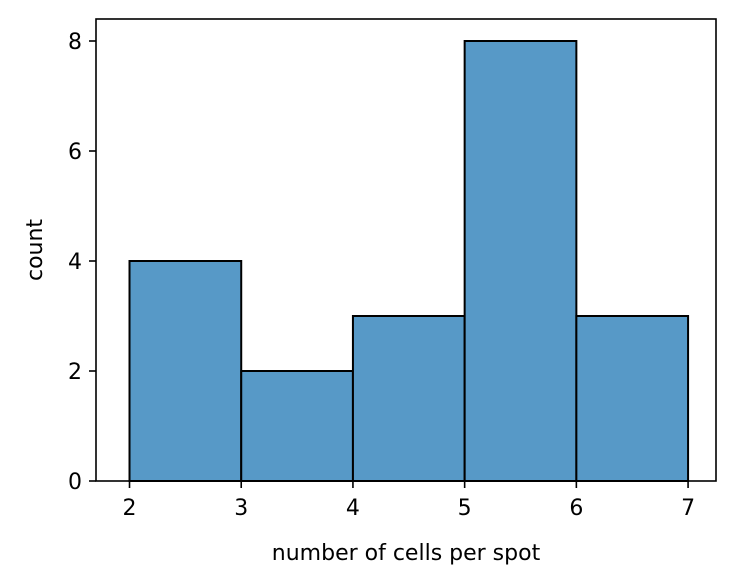  I want to click on x-axis-label: number of cells per spot, so click(406, 553).